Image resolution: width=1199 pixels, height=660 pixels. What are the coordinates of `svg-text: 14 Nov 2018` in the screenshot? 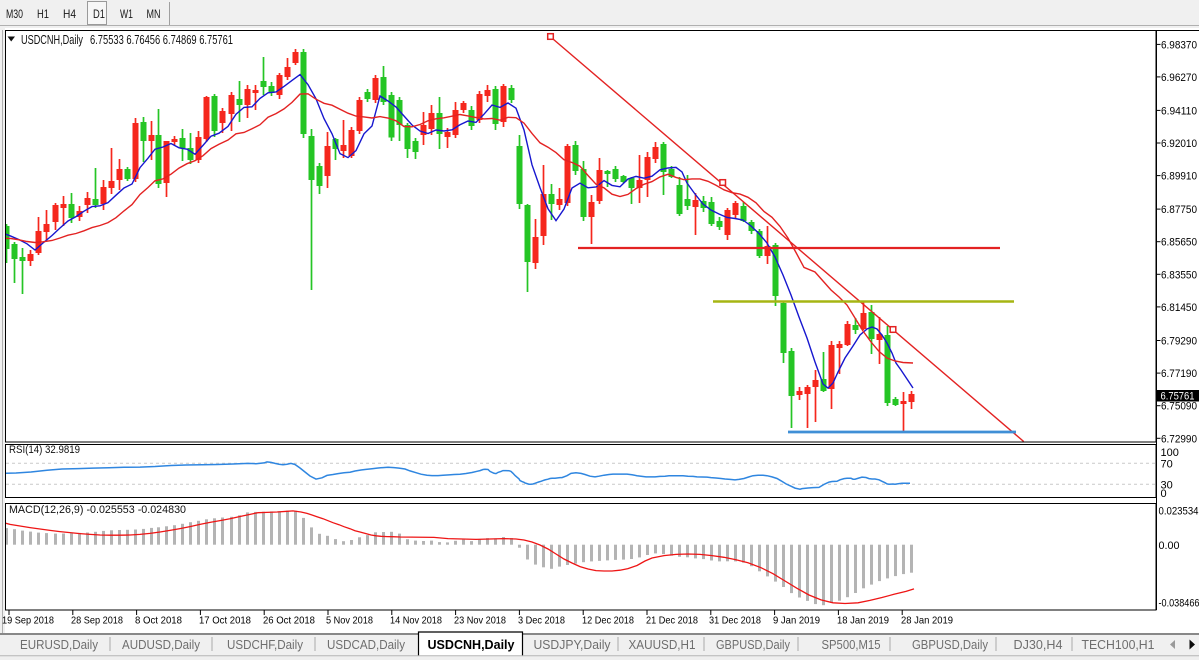 It's located at (416, 621).